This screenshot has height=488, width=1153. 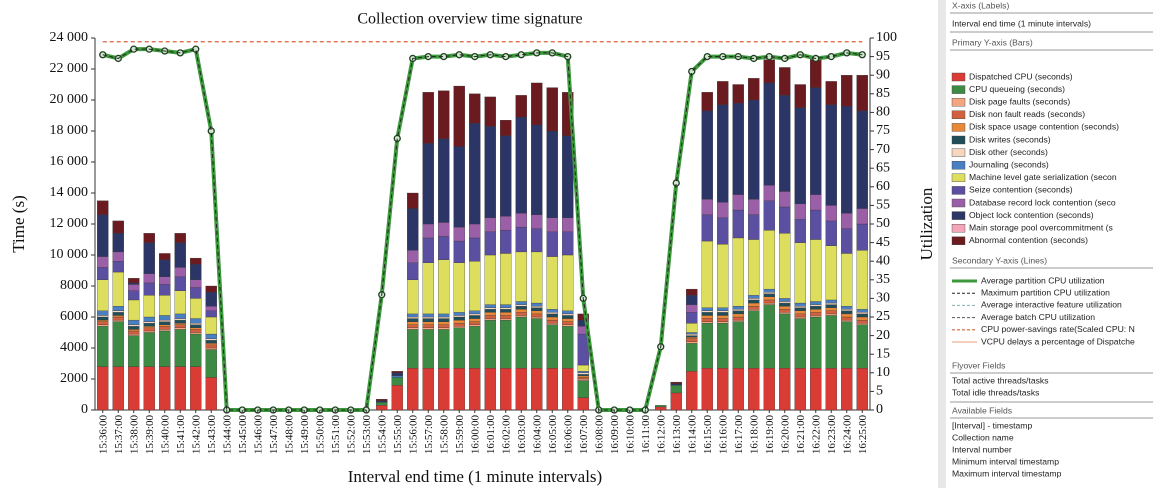 I want to click on field: Total active threads/tasks, so click(x=1000, y=380).